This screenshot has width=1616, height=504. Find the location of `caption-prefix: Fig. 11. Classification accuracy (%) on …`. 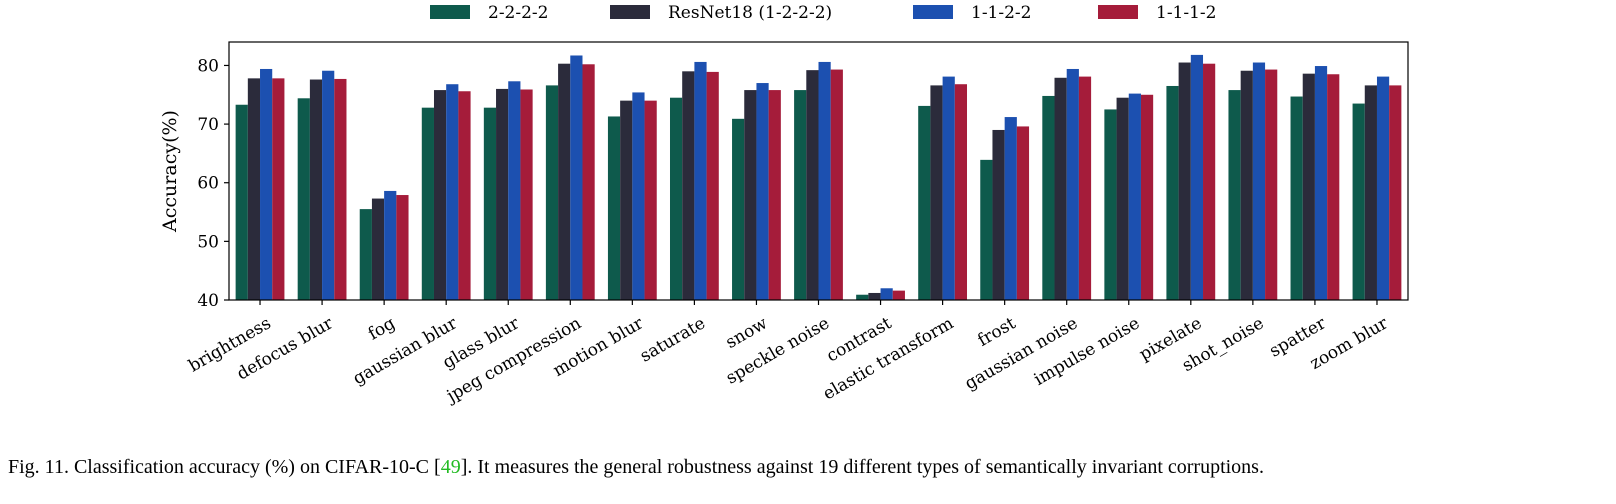

caption-prefix: Fig. 11. Classification accuracy (%) on … is located at coordinates (224, 467).